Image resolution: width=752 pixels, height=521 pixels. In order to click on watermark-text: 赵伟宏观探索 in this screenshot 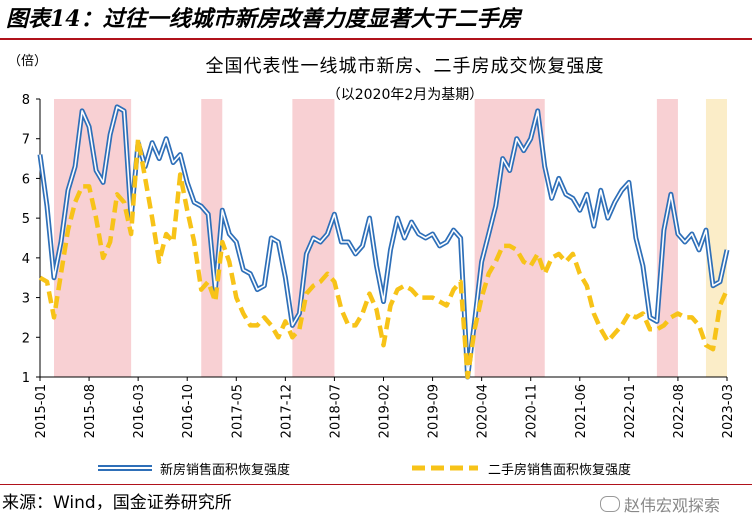, I will do `click(672, 505)`.